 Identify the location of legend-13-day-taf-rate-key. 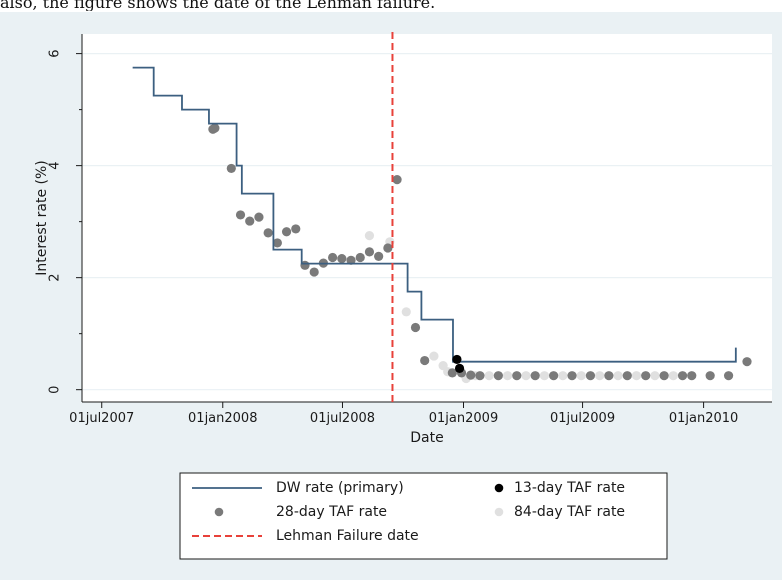
(499, 488).